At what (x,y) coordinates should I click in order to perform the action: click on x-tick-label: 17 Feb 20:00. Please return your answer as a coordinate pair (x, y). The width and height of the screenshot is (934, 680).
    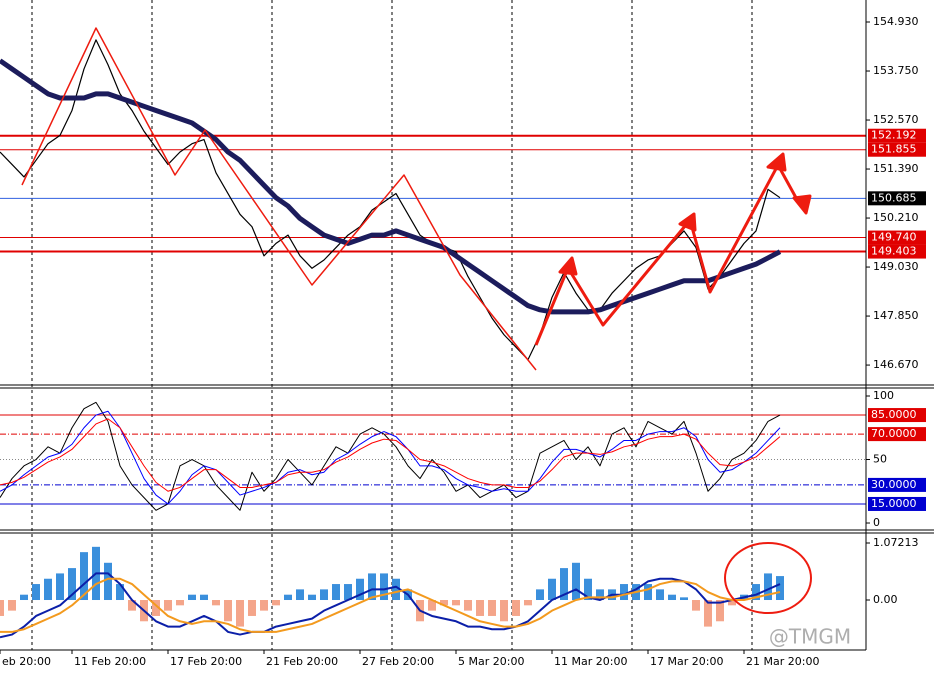
    Looking at the image, I should click on (206, 661).